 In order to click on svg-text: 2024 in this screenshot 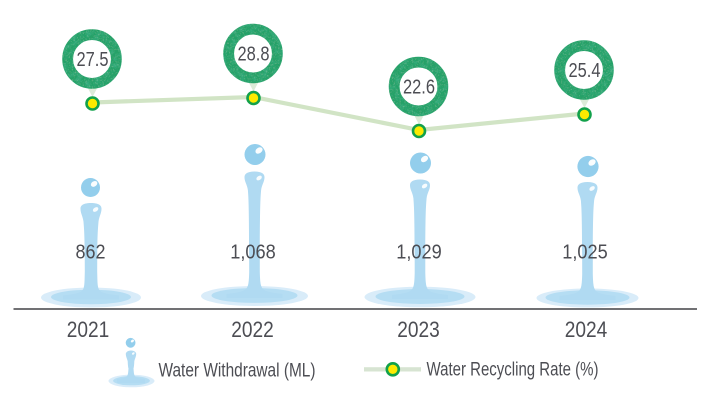, I will do `click(586, 329)`.